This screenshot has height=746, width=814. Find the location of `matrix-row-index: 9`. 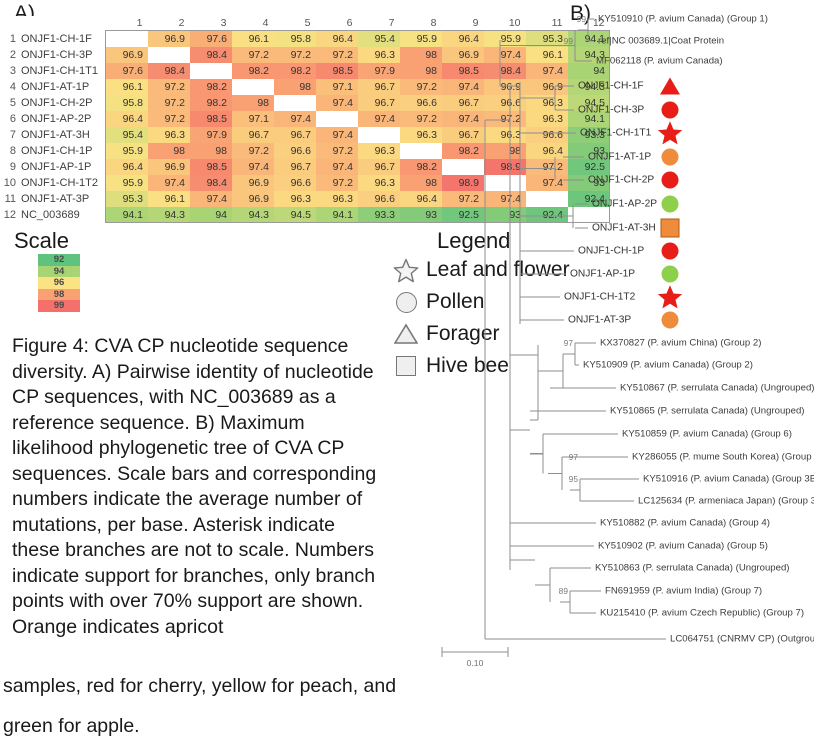

matrix-row-index: 9 is located at coordinates (10, 166).